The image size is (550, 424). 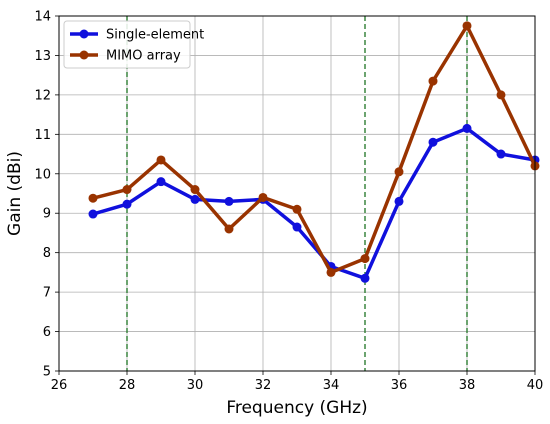 What do you see at coordinates (296, 408) in the screenshot?
I see `x-axis-label: Frequency (GHz)` at bounding box center [296, 408].